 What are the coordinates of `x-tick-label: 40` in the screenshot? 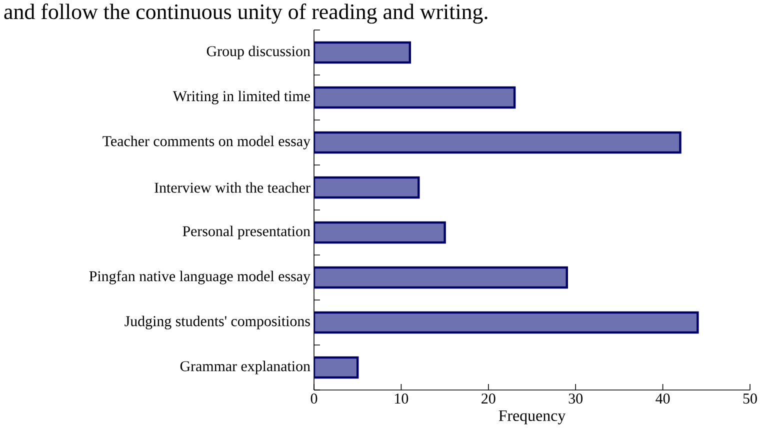 It's located at (663, 399).